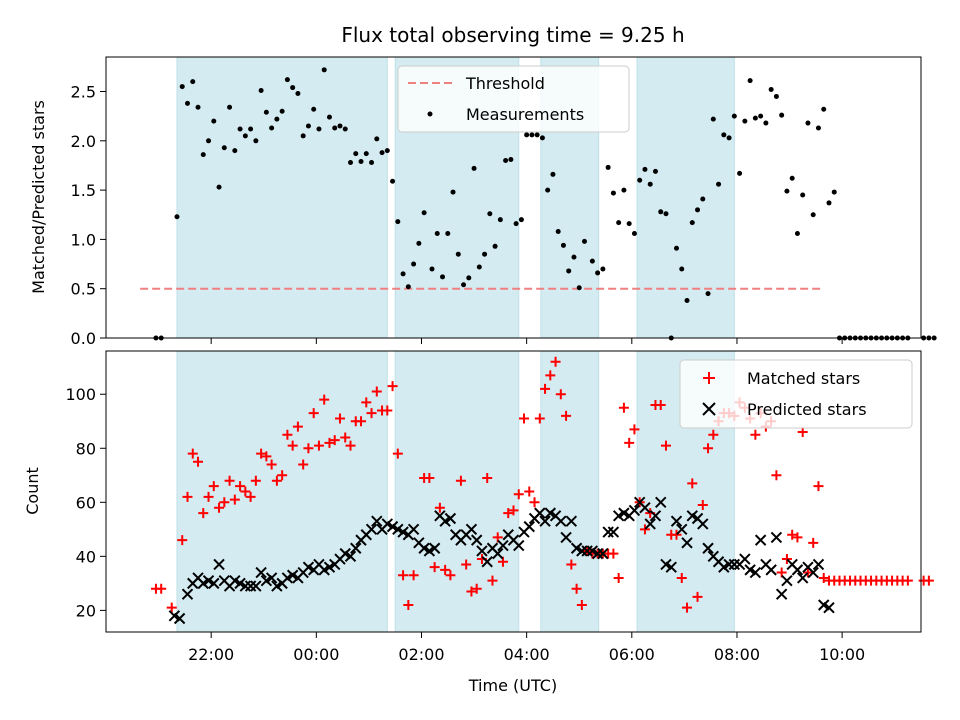 This screenshot has height=720, width=960. What do you see at coordinates (709, 378) in the screenshot?
I see `legend-matched-swatch` at bounding box center [709, 378].